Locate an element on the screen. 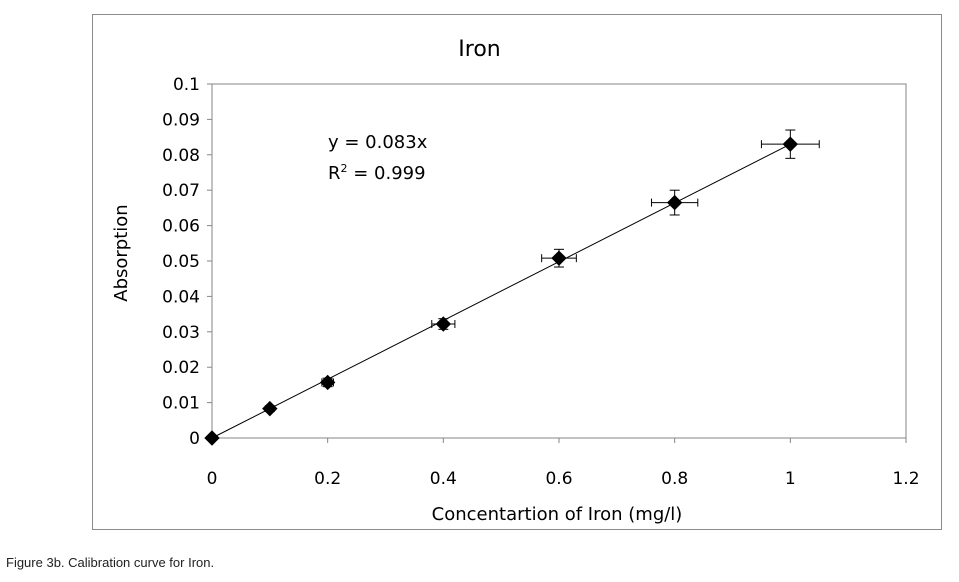  x-tick-label: 0.8 is located at coordinates (674, 479).